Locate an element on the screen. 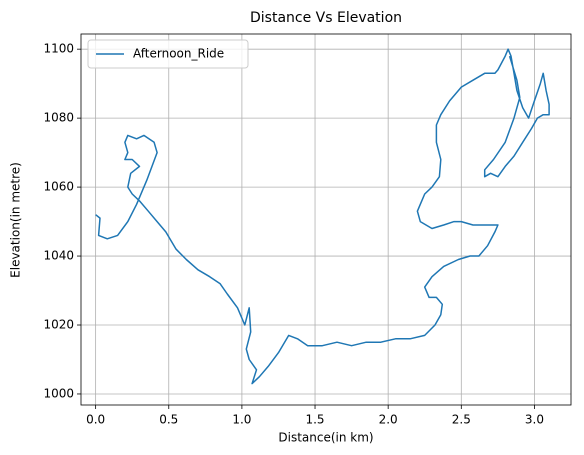  x-tick-label: 1.0 is located at coordinates (241, 420).